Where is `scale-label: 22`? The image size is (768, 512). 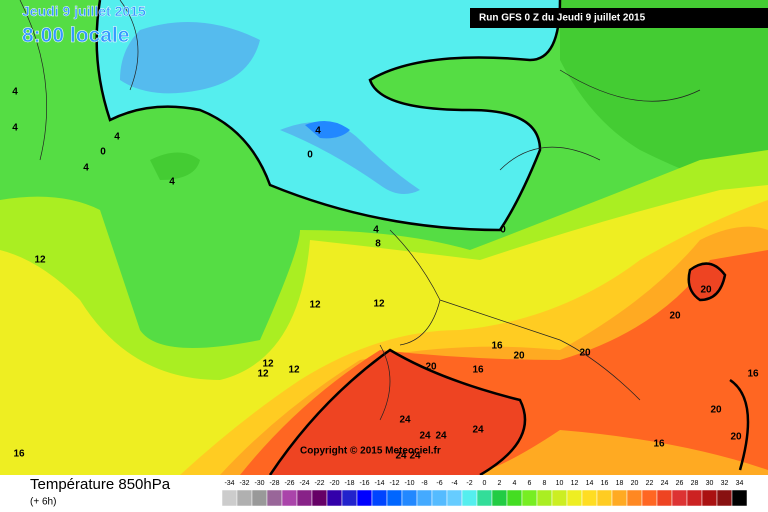 scale-label: 22 is located at coordinates (650, 483).